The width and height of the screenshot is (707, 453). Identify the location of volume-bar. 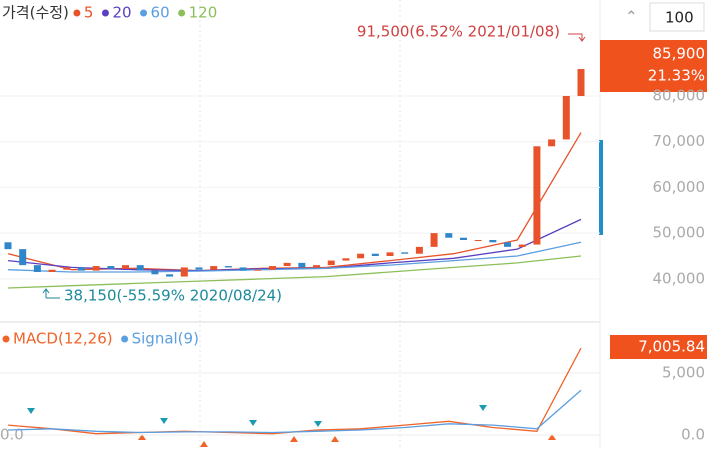
(601, 187).